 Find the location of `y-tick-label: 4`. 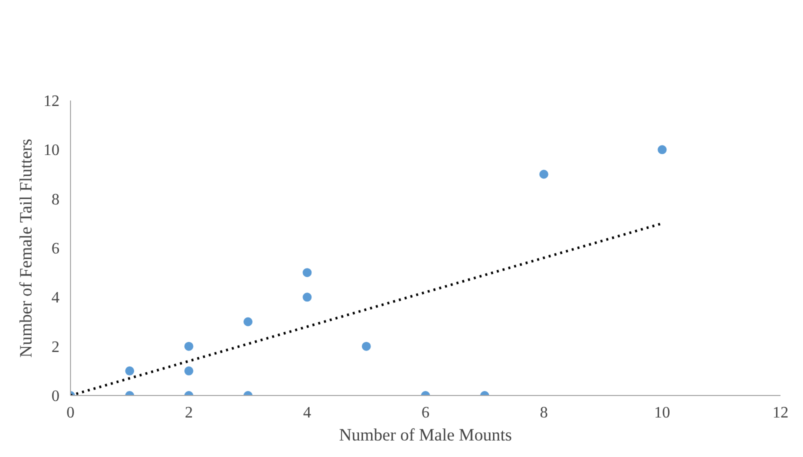

y-tick-label: 4 is located at coordinates (56, 298).